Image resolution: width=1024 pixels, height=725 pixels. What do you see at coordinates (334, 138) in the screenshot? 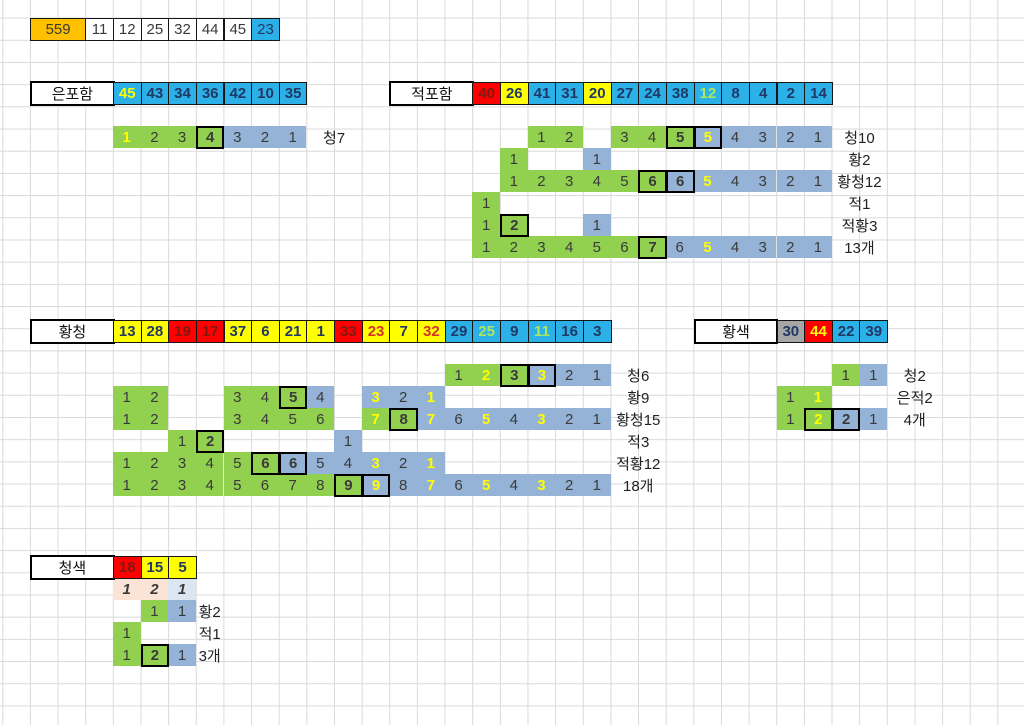
I see `row-label: 청7` at bounding box center [334, 138].